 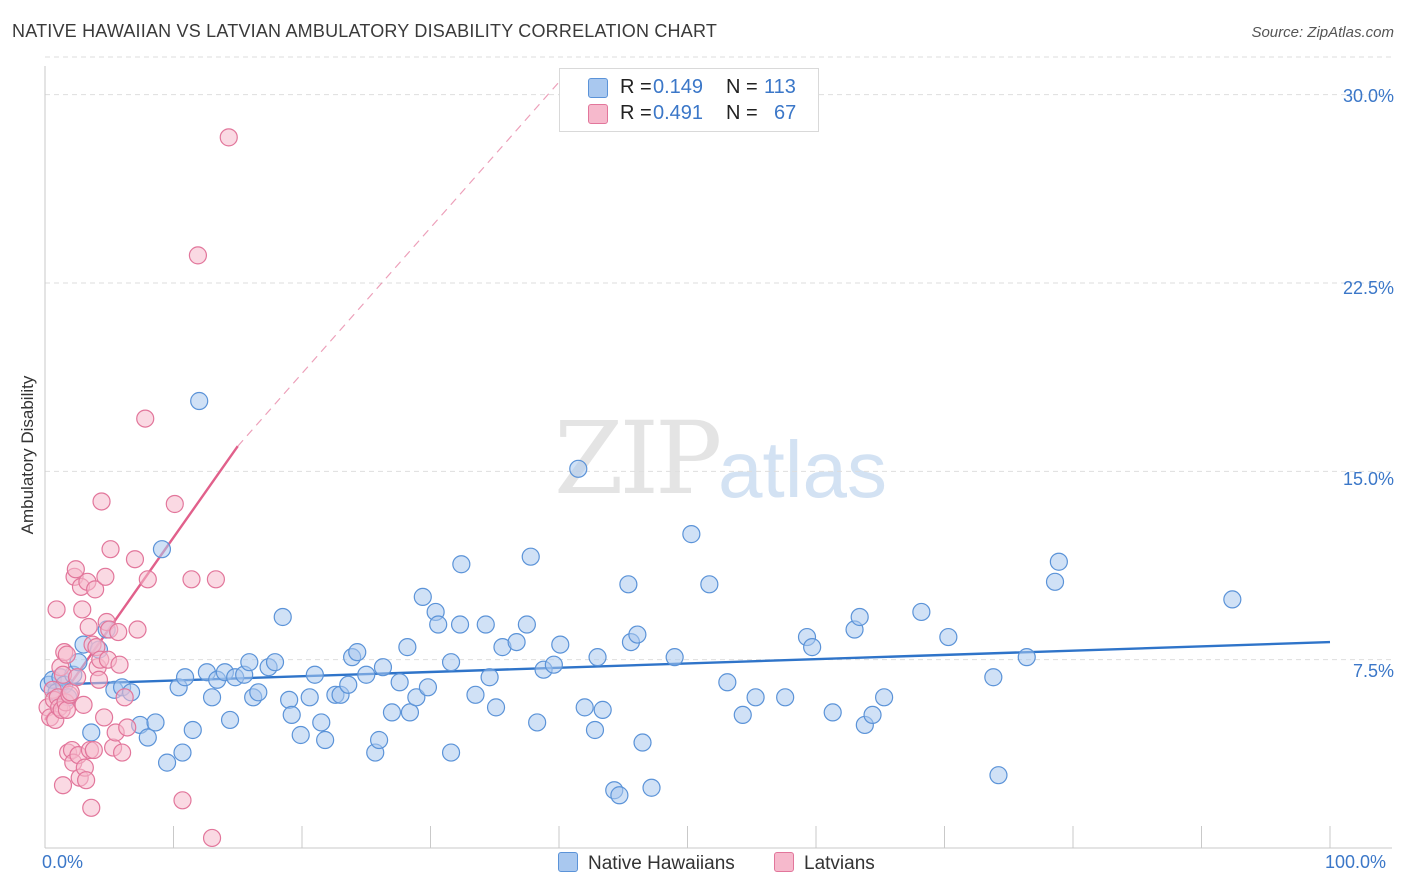 I want to click on legend-r-value: 0.491, so click(x=678, y=113).